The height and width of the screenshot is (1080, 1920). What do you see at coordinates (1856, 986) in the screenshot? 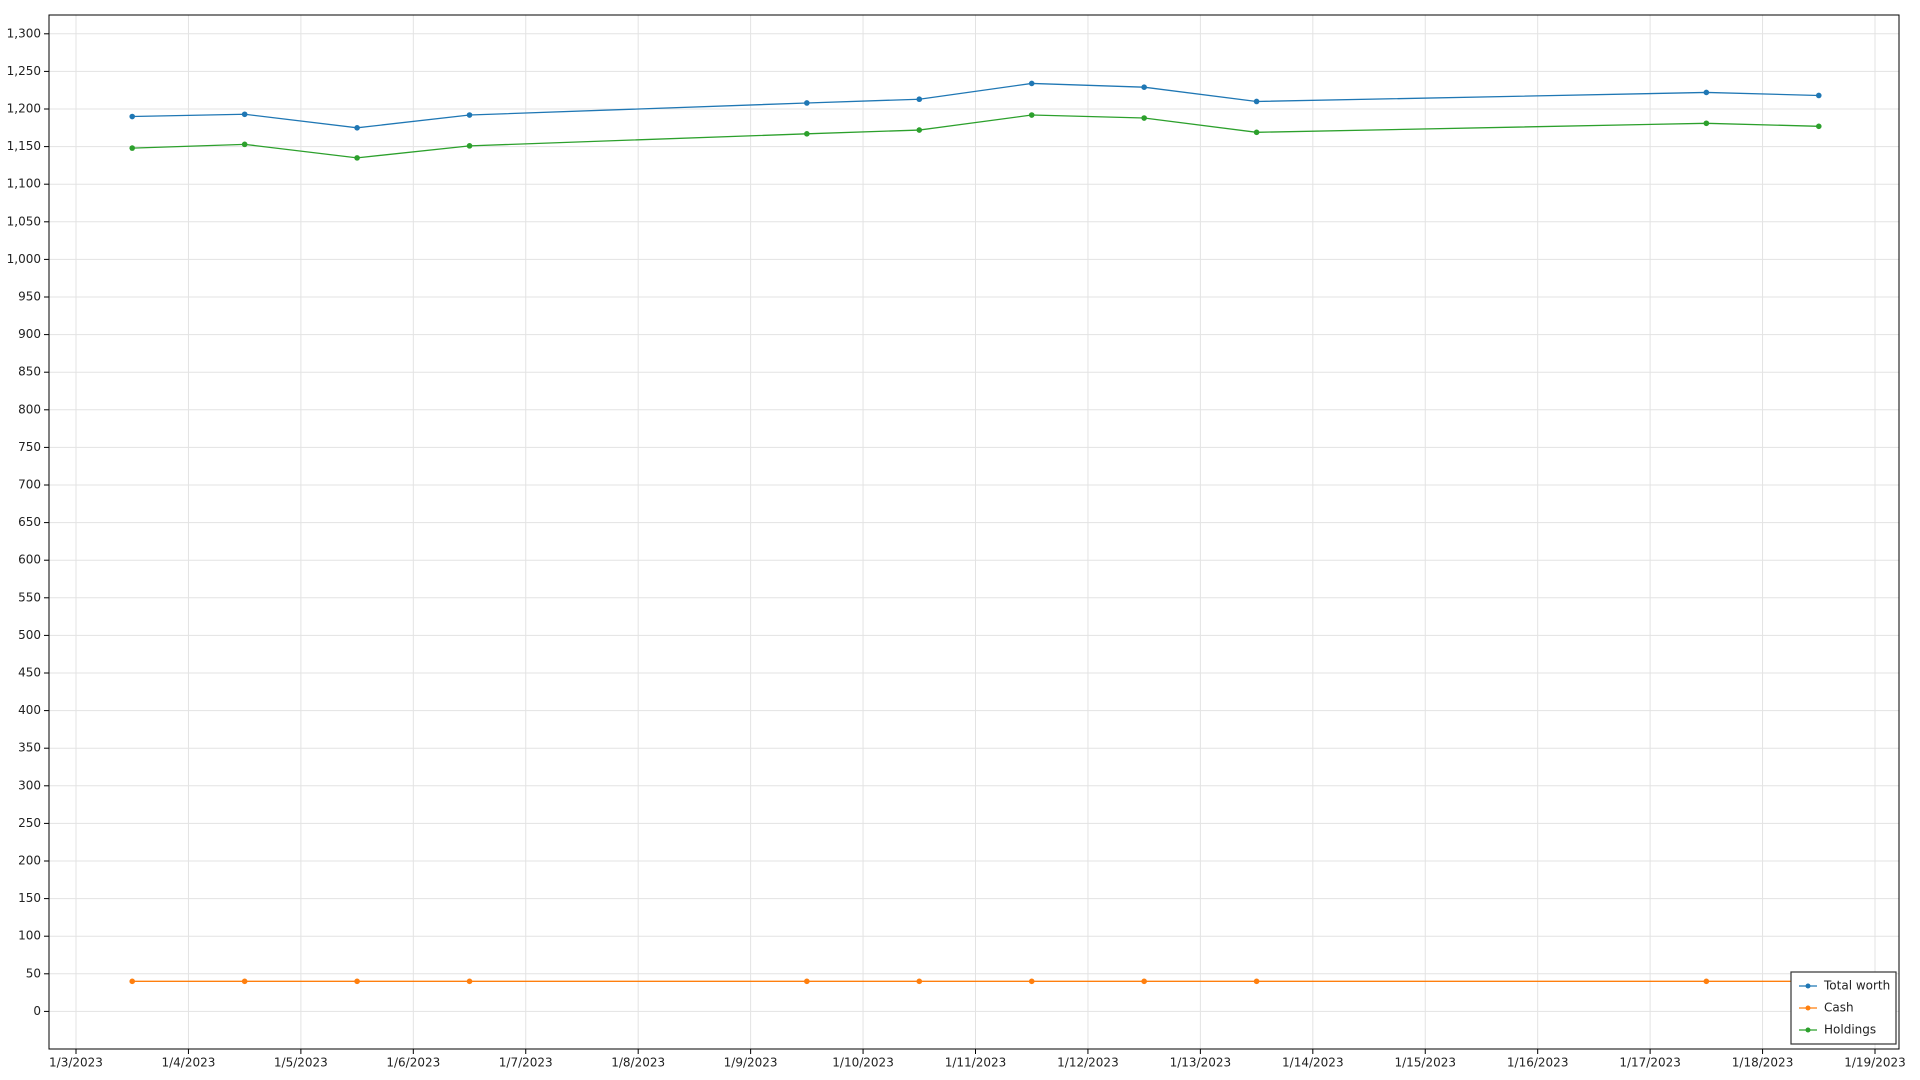
I see `legend-label: Total worth` at bounding box center [1856, 986].